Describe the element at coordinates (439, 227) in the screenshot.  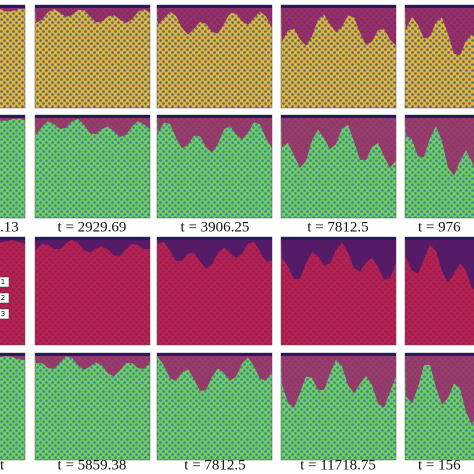
I see `time-label: t = 976` at that location.